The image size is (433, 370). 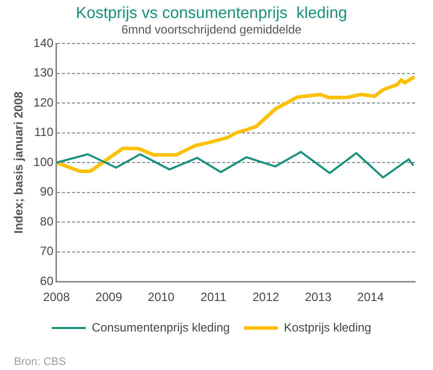 I want to click on x-tick-label: 2013, so click(x=318, y=297).